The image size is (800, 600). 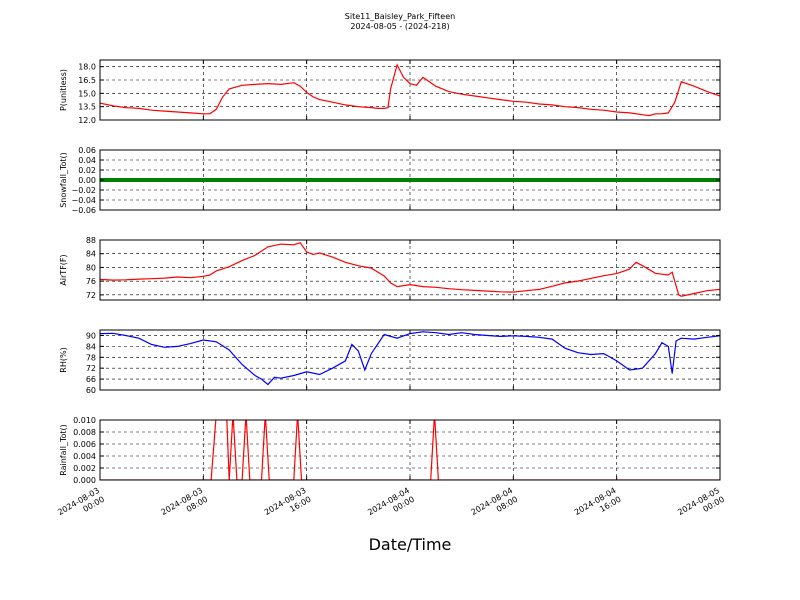 I want to click on ytick-label-2-1: 76, so click(x=91, y=281).